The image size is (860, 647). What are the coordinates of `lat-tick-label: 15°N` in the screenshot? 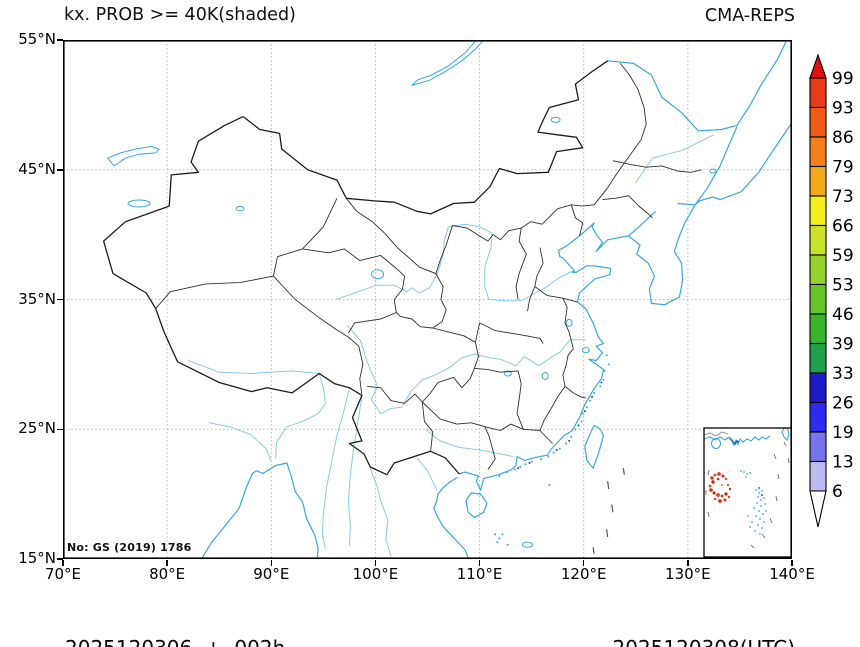 It's located at (37, 558).